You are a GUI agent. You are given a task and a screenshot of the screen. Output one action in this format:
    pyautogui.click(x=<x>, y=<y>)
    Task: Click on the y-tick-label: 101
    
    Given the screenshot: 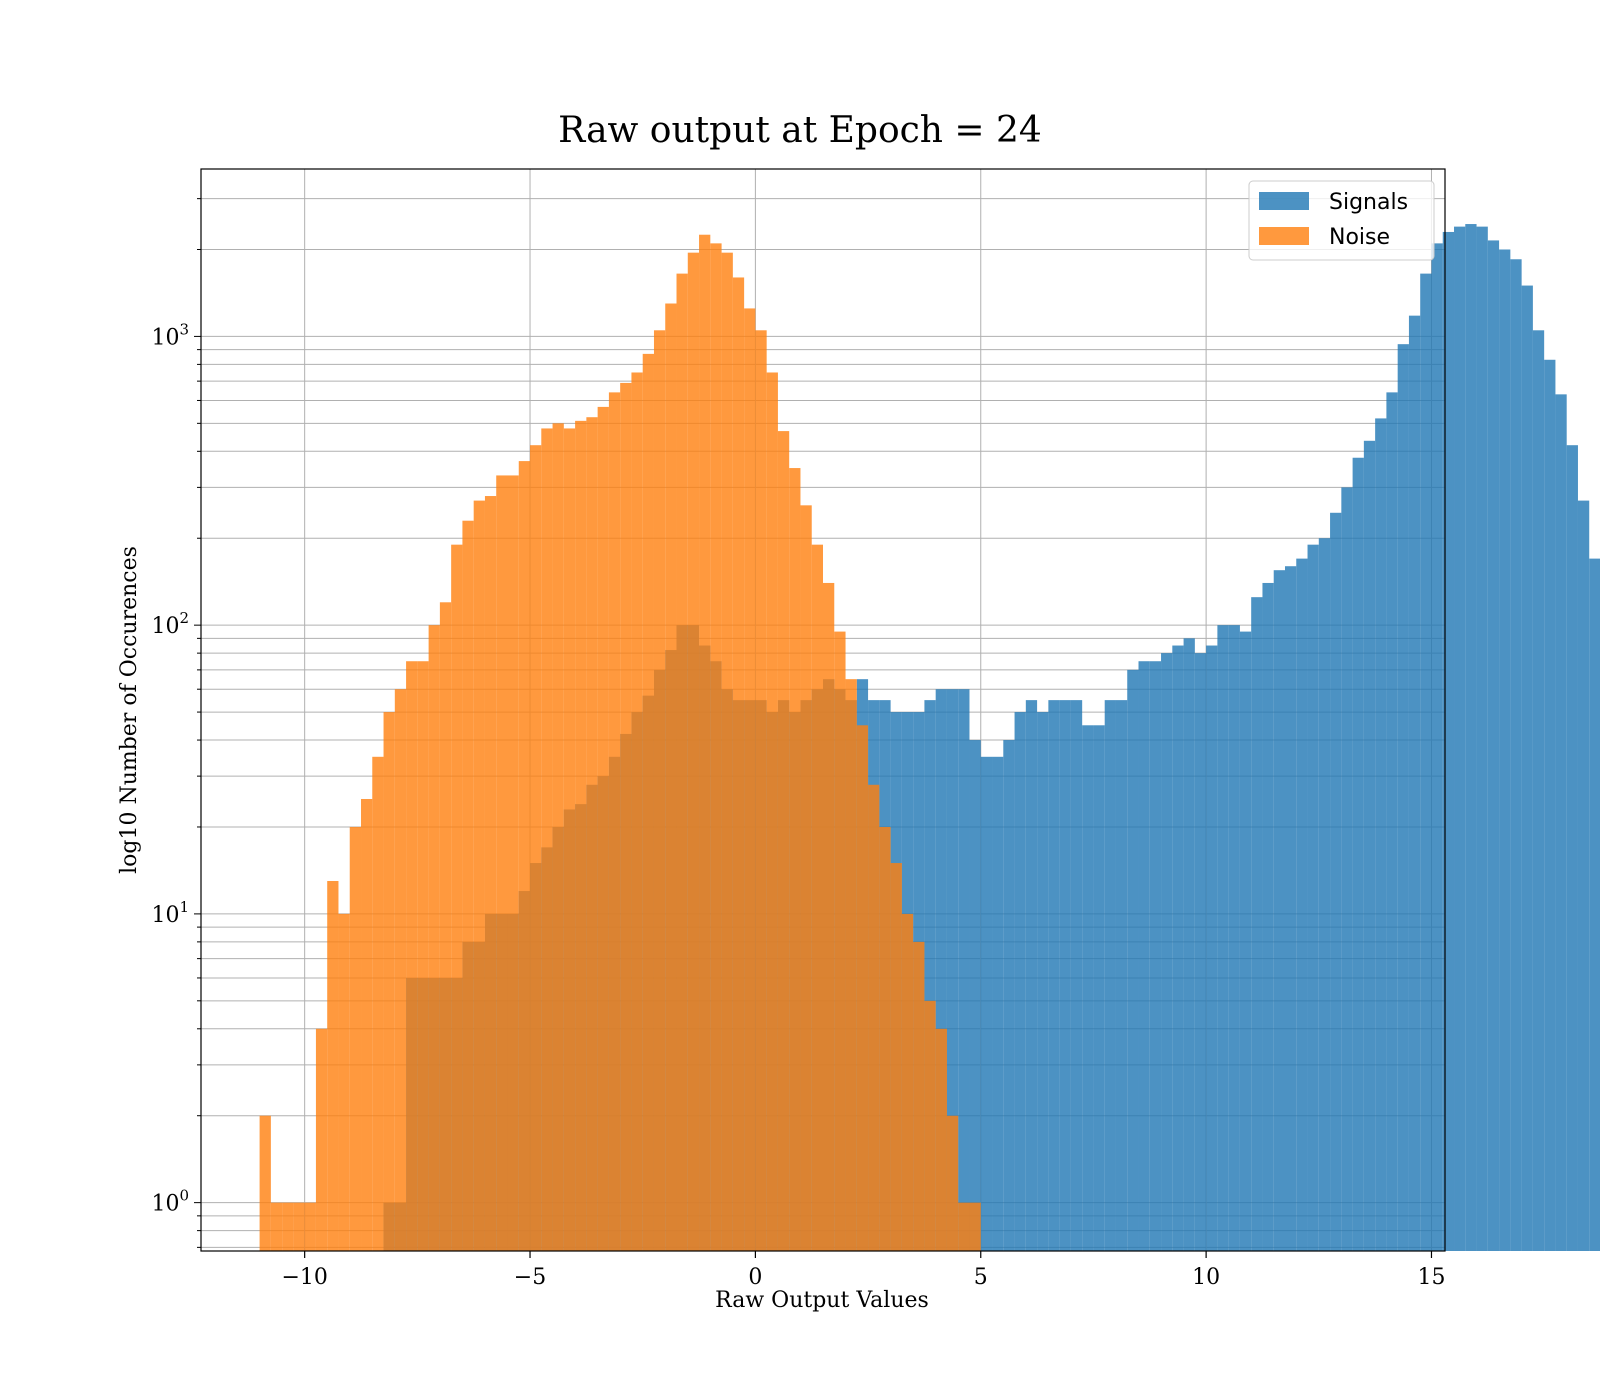 What is the action you would take?
    pyautogui.click(x=170, y=913)
    